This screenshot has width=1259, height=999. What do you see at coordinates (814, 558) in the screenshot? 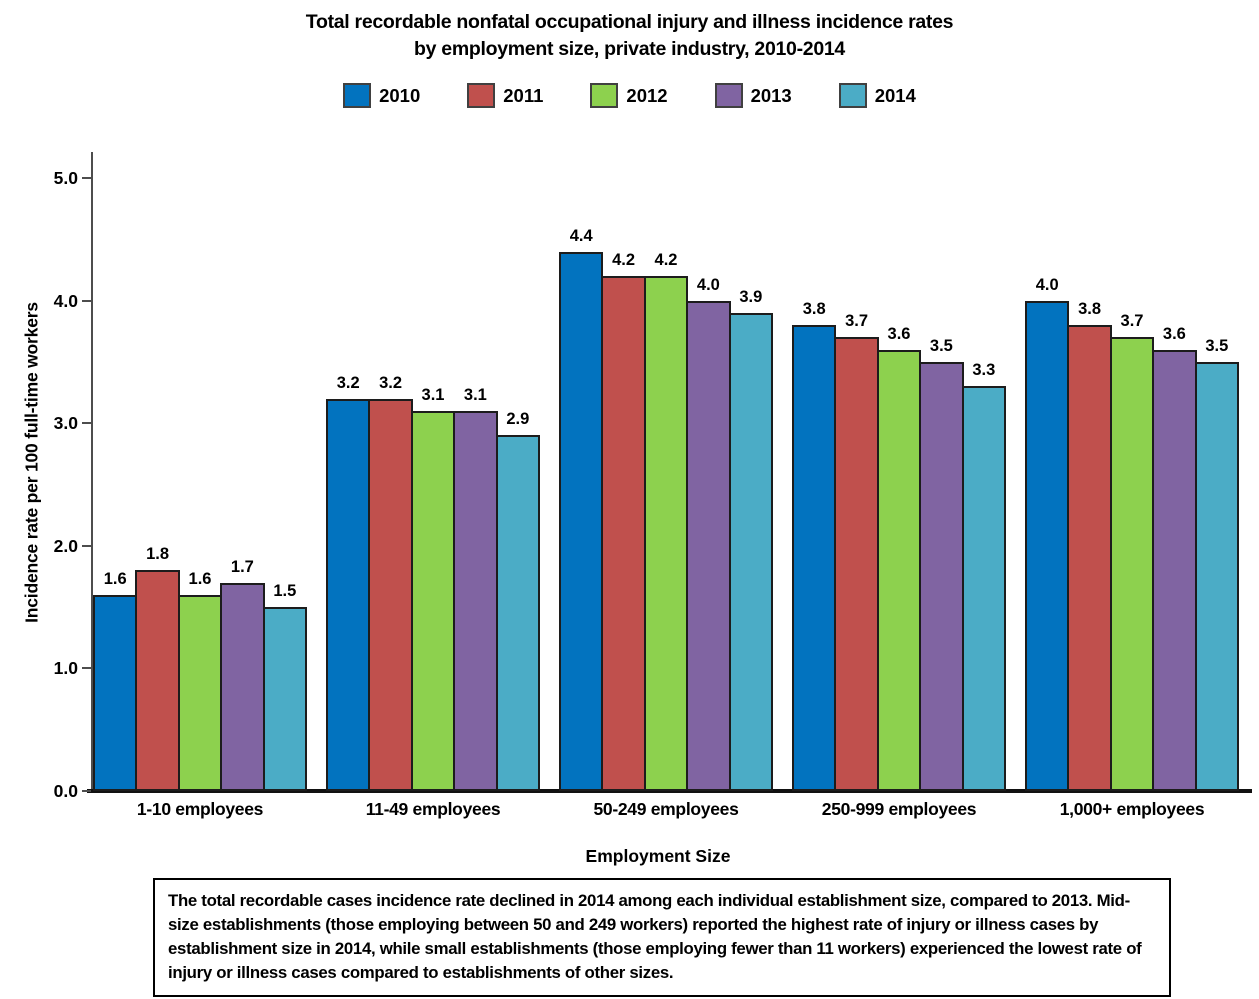
I see `bar-2010-250-999-employees` at bounding box center [814, 558].